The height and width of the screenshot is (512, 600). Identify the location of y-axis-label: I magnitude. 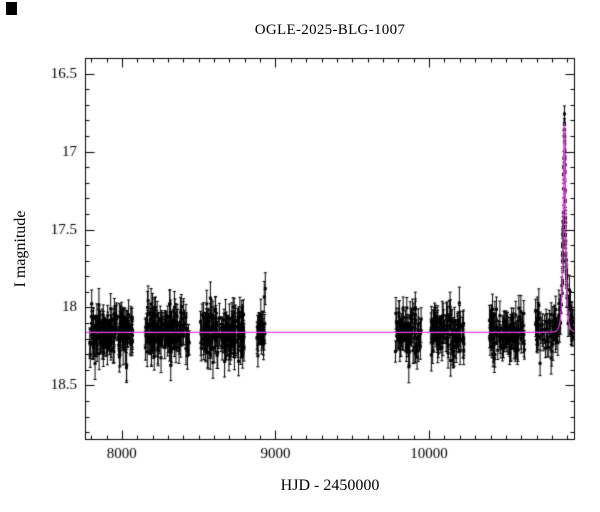
(20, 249).